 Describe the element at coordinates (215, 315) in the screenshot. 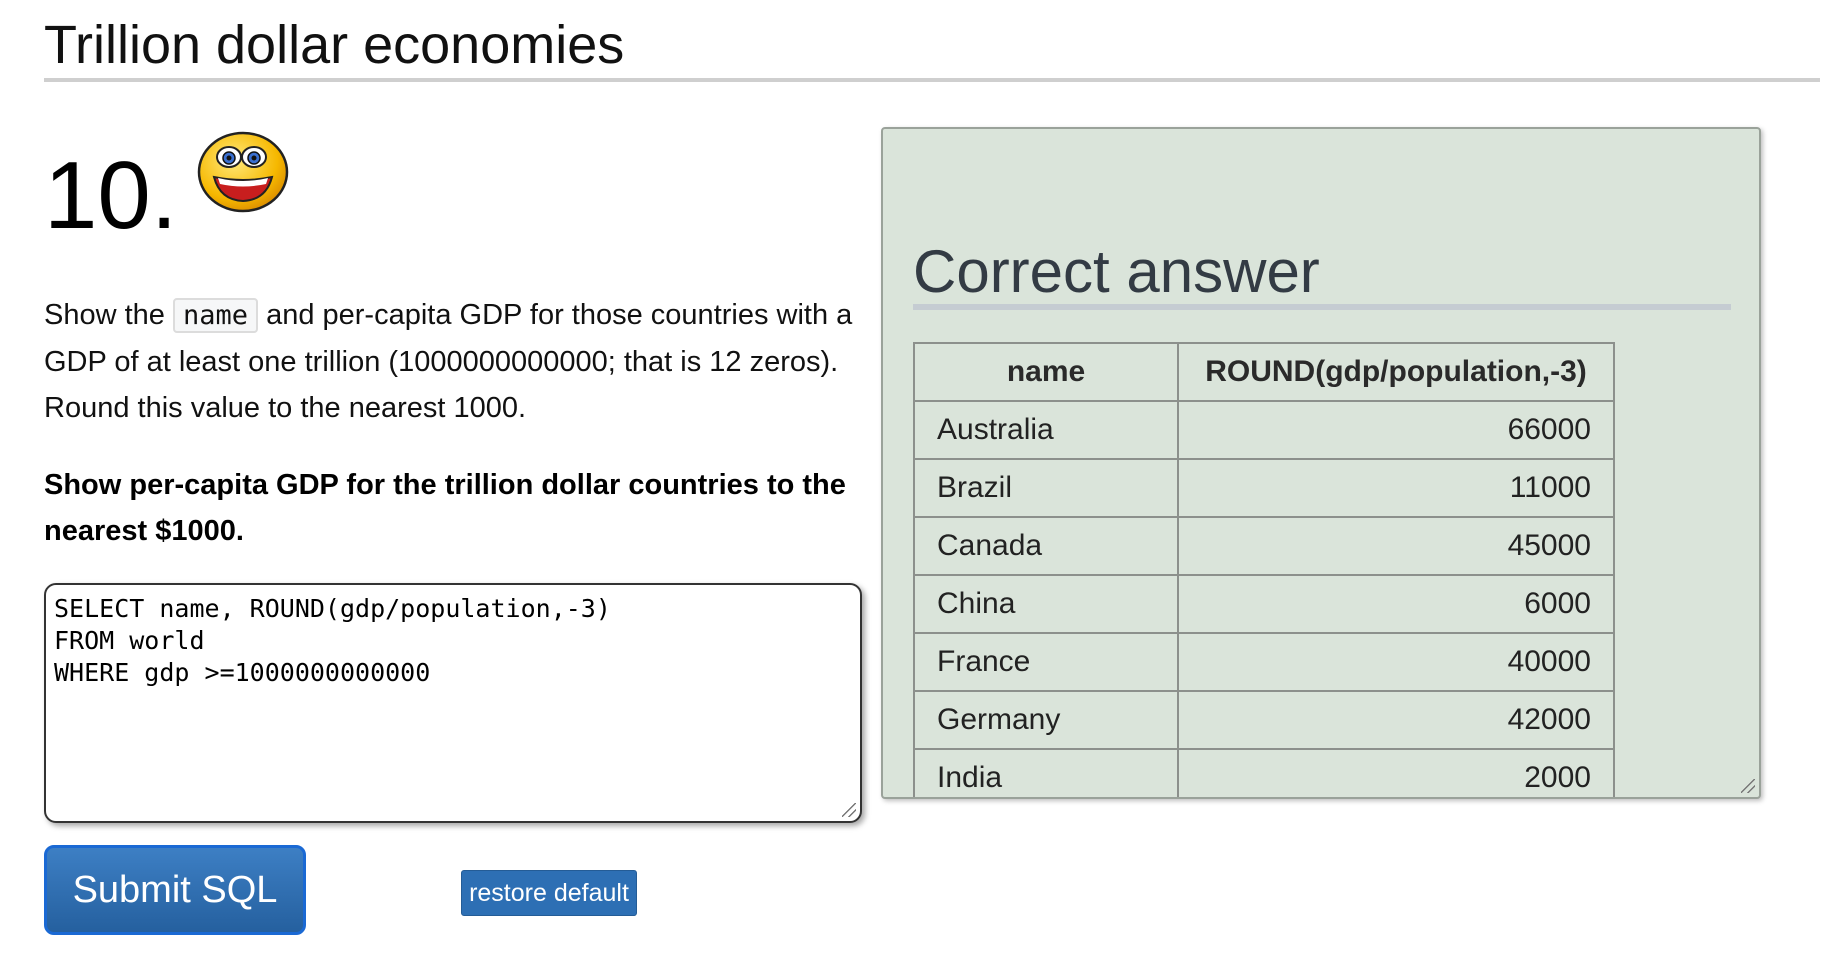

I see `code-term-name: name` at that location.